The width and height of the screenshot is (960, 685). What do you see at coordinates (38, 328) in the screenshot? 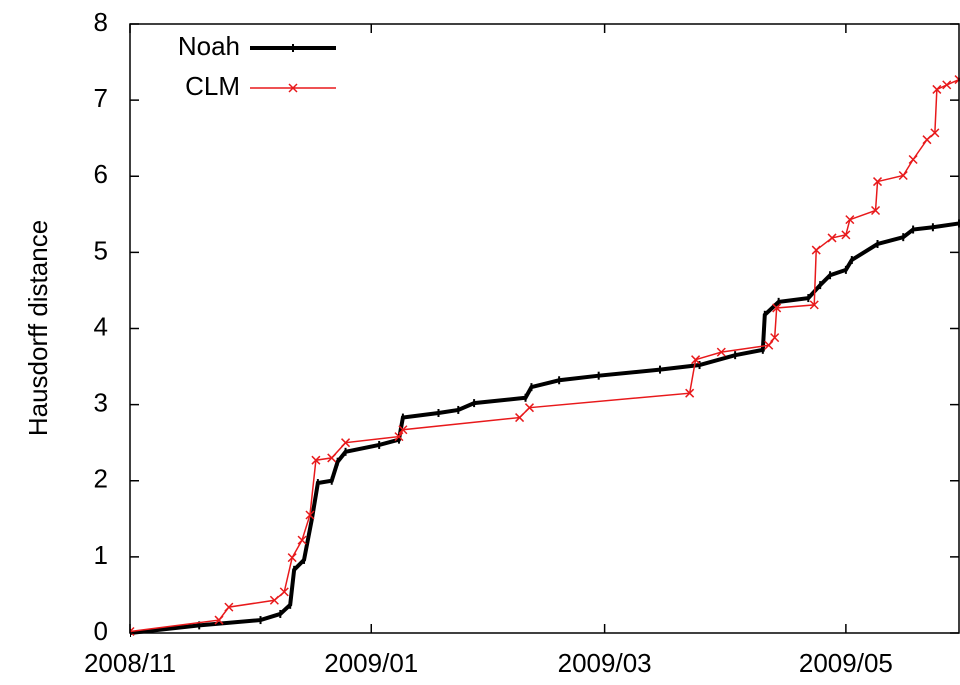
I see `y-axis-label: Hausdorff distance` at bounding box center [38, 328].